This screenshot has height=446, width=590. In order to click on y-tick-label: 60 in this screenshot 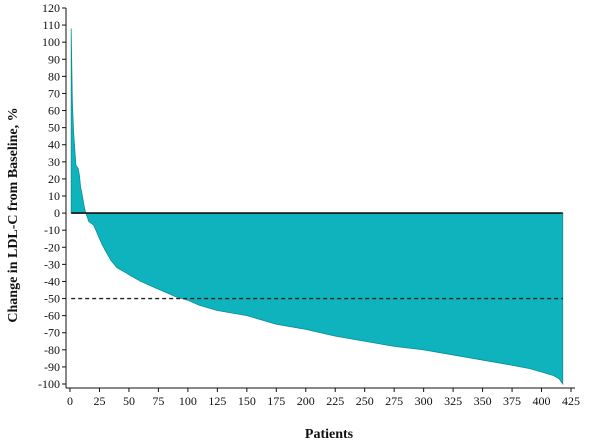, I will do `click(54, 111)`.